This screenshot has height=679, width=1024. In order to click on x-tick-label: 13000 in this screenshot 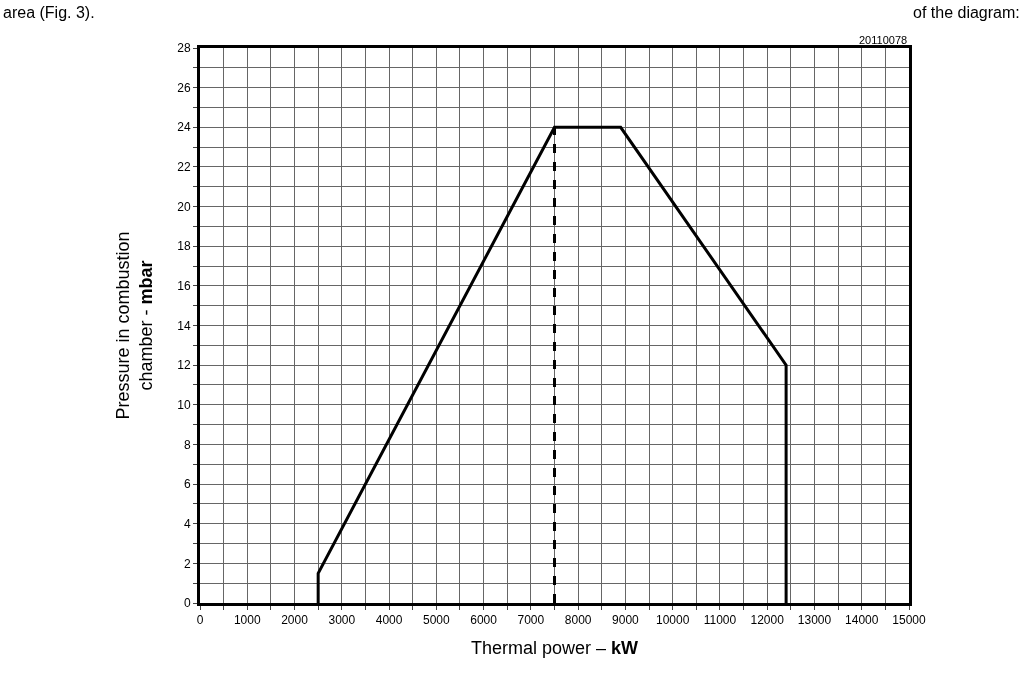, I will do `click(814, 620)`.